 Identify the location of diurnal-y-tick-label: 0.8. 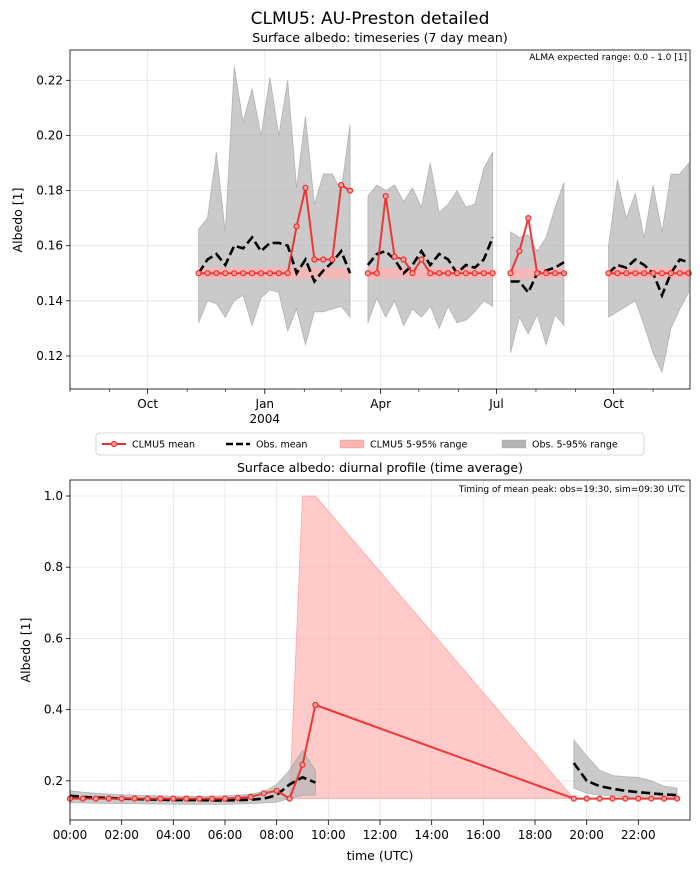
(53, 567).